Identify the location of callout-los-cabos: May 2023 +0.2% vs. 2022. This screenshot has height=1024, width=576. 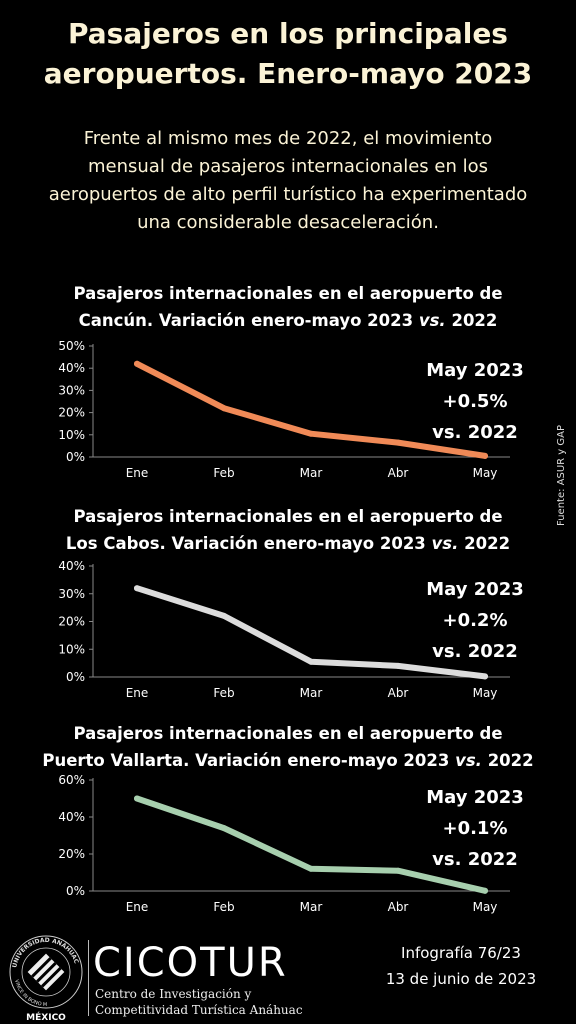
(475, 620).